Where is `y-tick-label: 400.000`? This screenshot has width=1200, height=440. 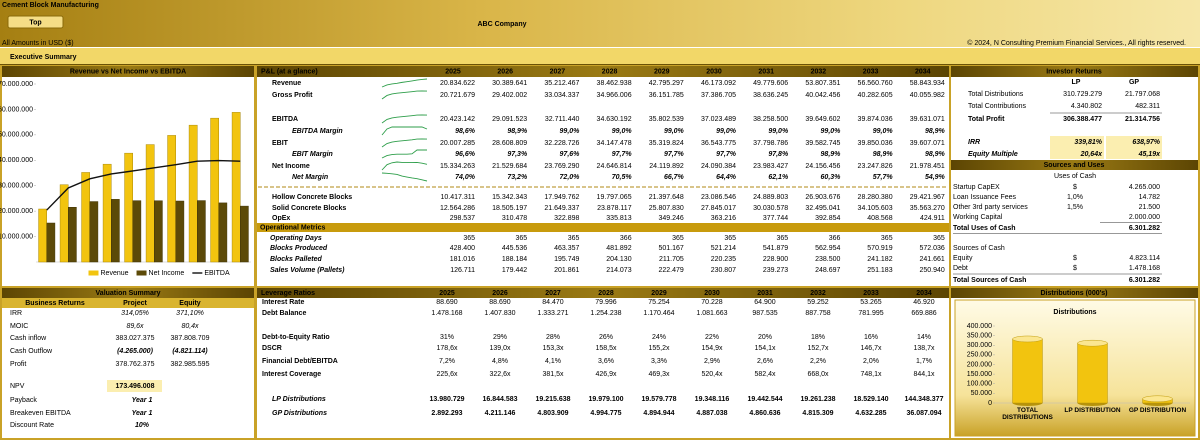 y-tick-label: 400.000 is located at coordinates (979, 326).